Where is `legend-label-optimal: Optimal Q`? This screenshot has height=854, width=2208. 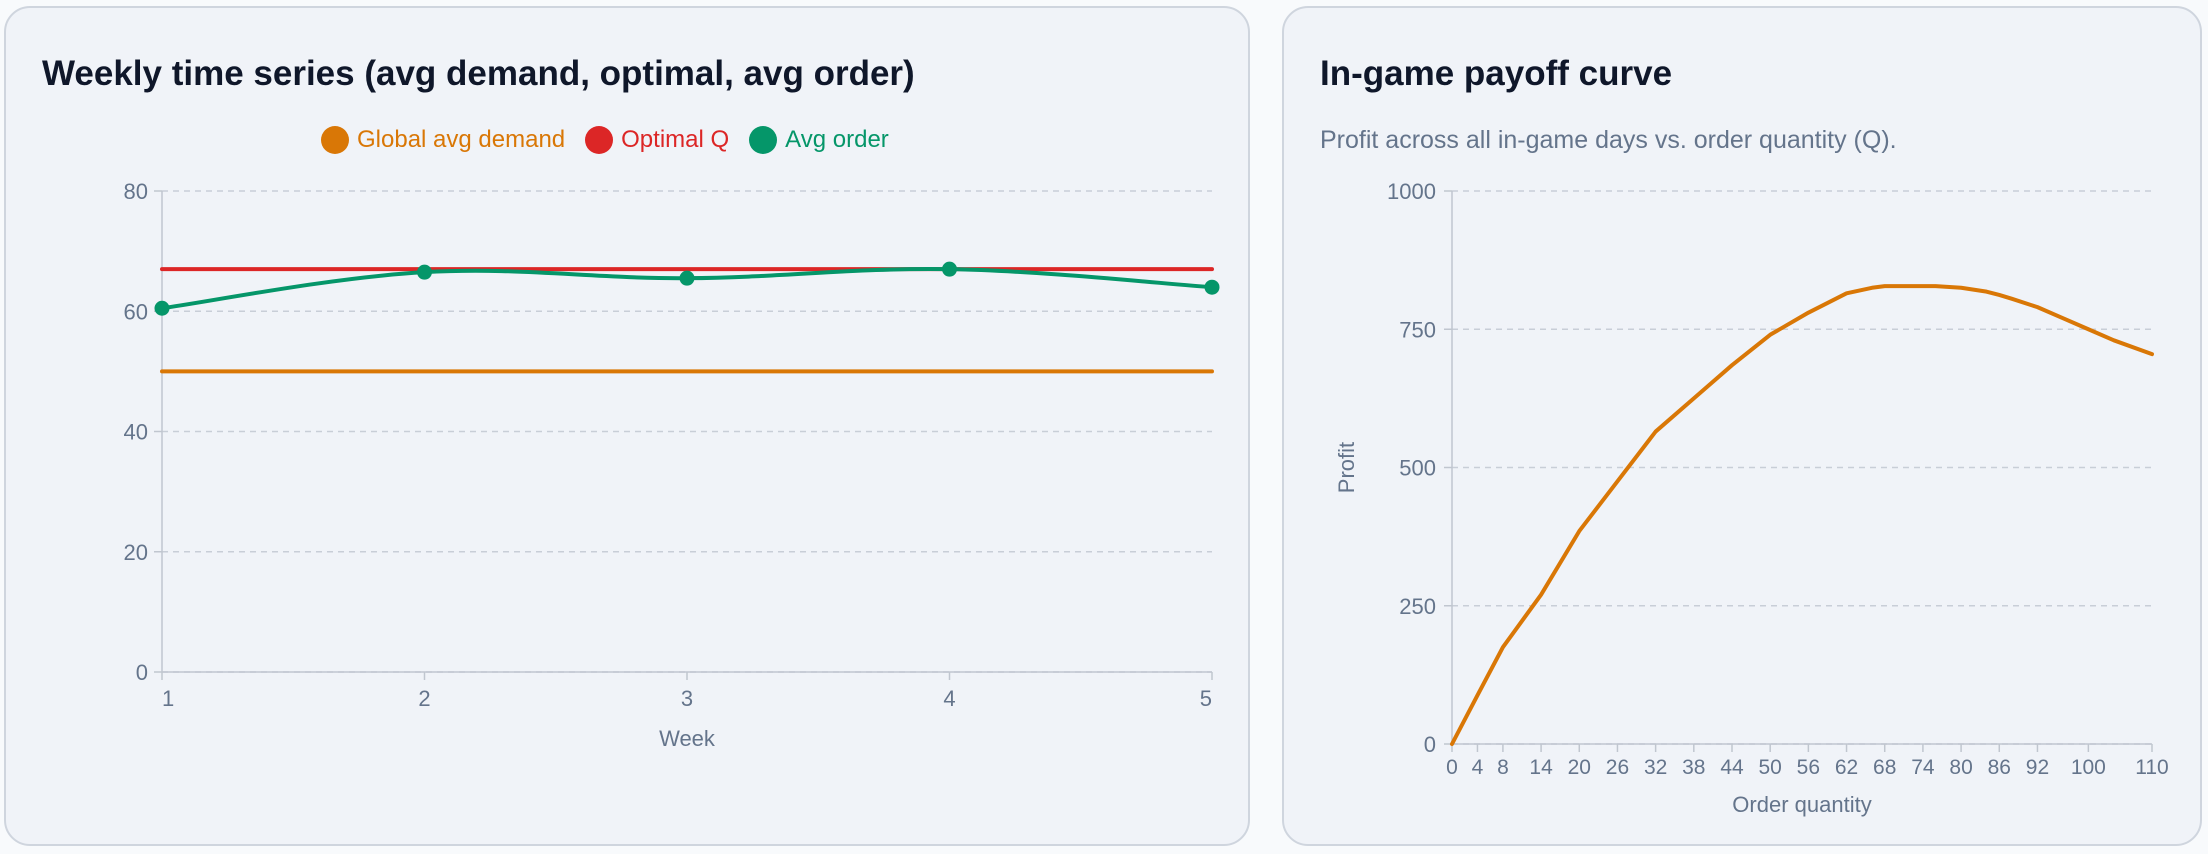 legend-label-optimal: Optimal Q is located at coordinates (675, 139).